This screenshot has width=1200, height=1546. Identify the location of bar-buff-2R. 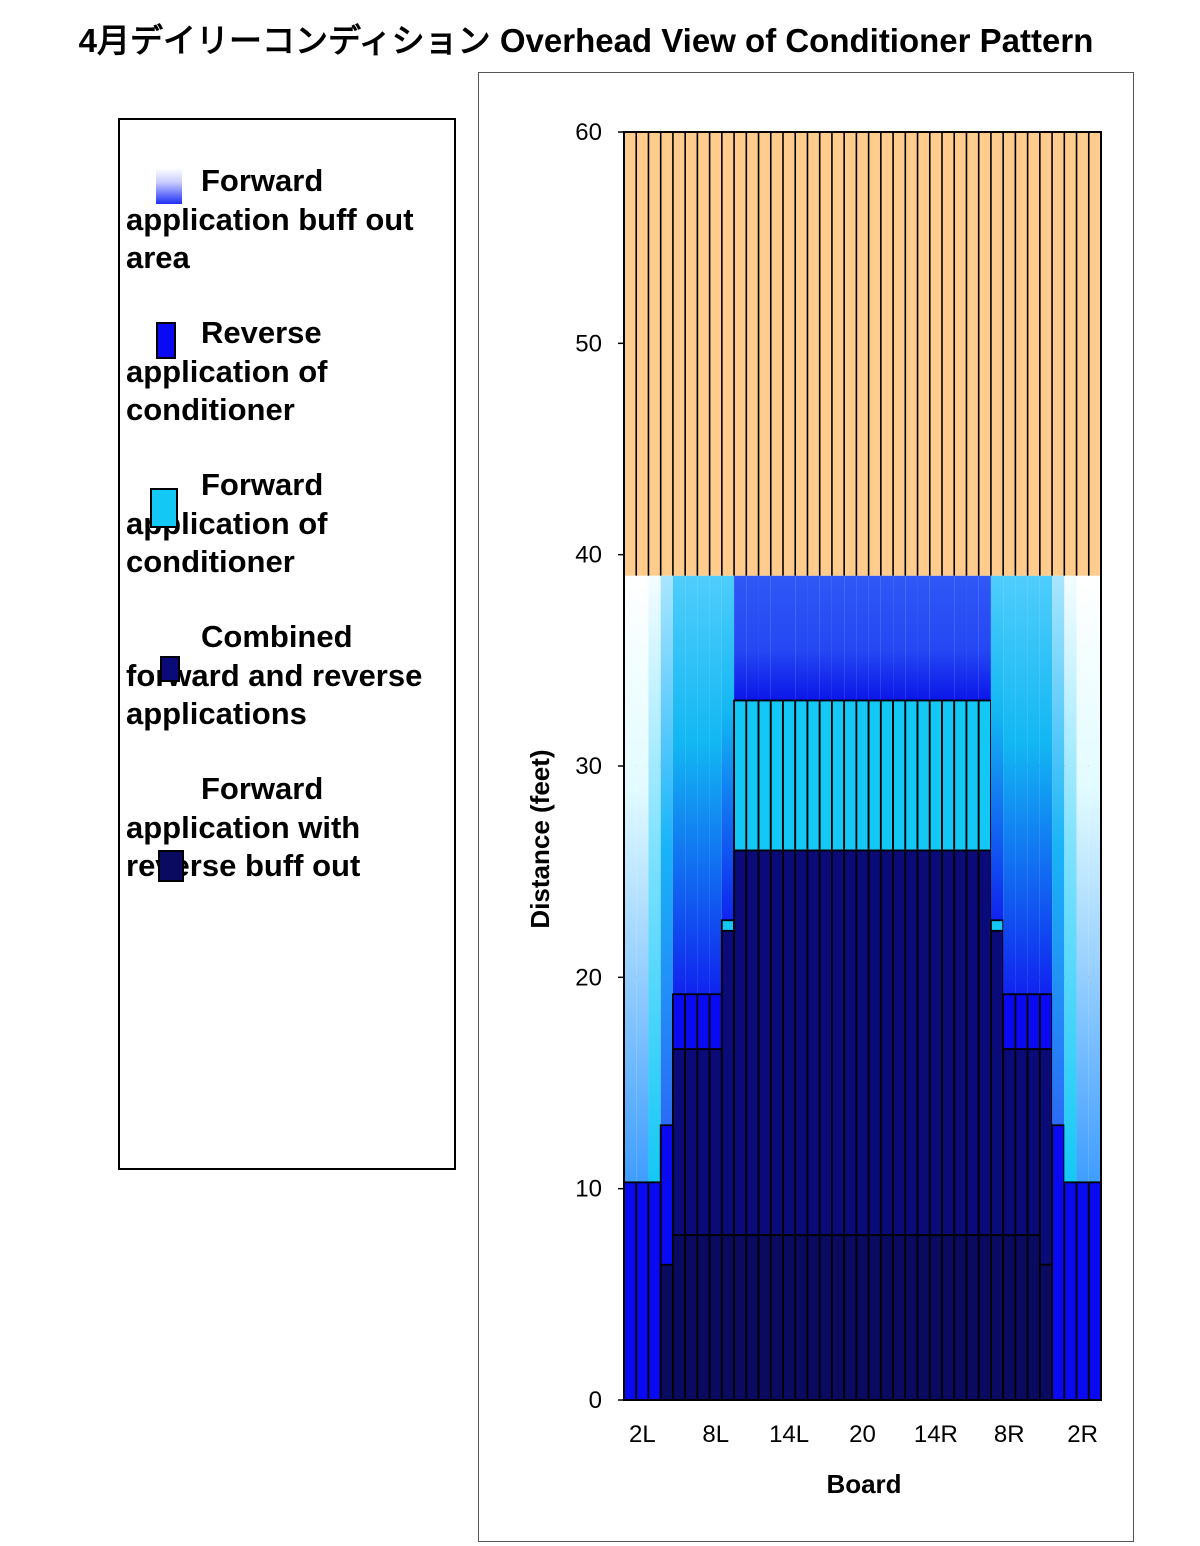
(1082, 879).